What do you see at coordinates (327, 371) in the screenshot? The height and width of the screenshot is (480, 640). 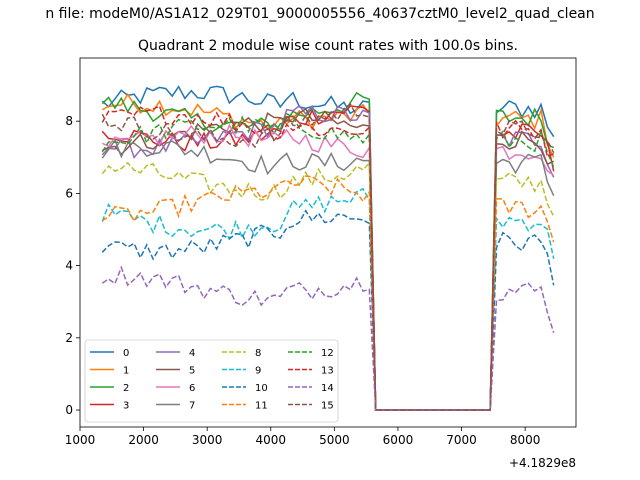 I see `legend-label-13: 13` at bounding box center [327, 371].